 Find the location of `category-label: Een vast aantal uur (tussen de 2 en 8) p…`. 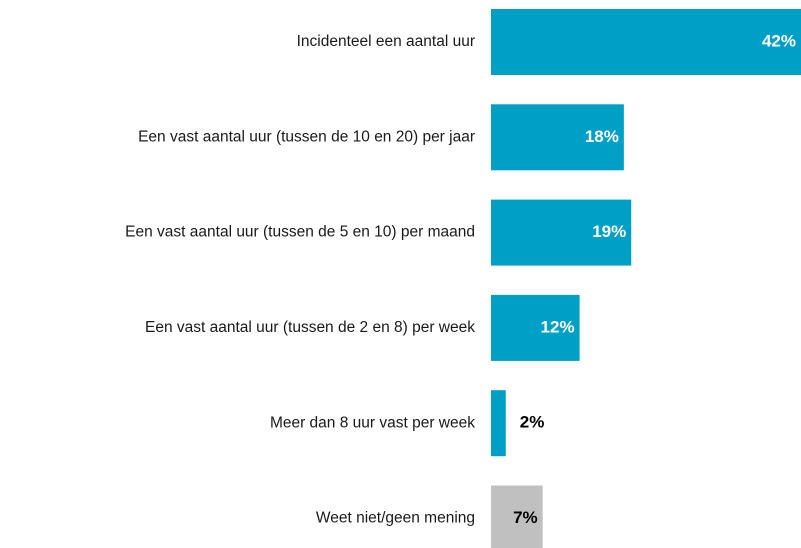

category-label: Een vast aantal uur (tussen de 2 en 8) p… is located at coordinates (310, 327).